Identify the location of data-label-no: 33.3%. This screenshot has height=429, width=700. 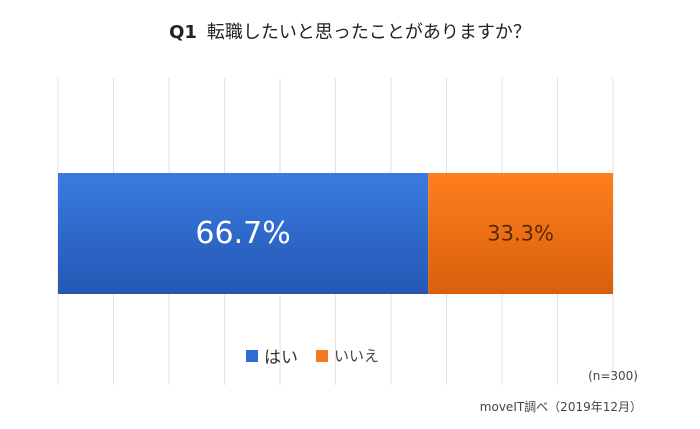
(520, 234).